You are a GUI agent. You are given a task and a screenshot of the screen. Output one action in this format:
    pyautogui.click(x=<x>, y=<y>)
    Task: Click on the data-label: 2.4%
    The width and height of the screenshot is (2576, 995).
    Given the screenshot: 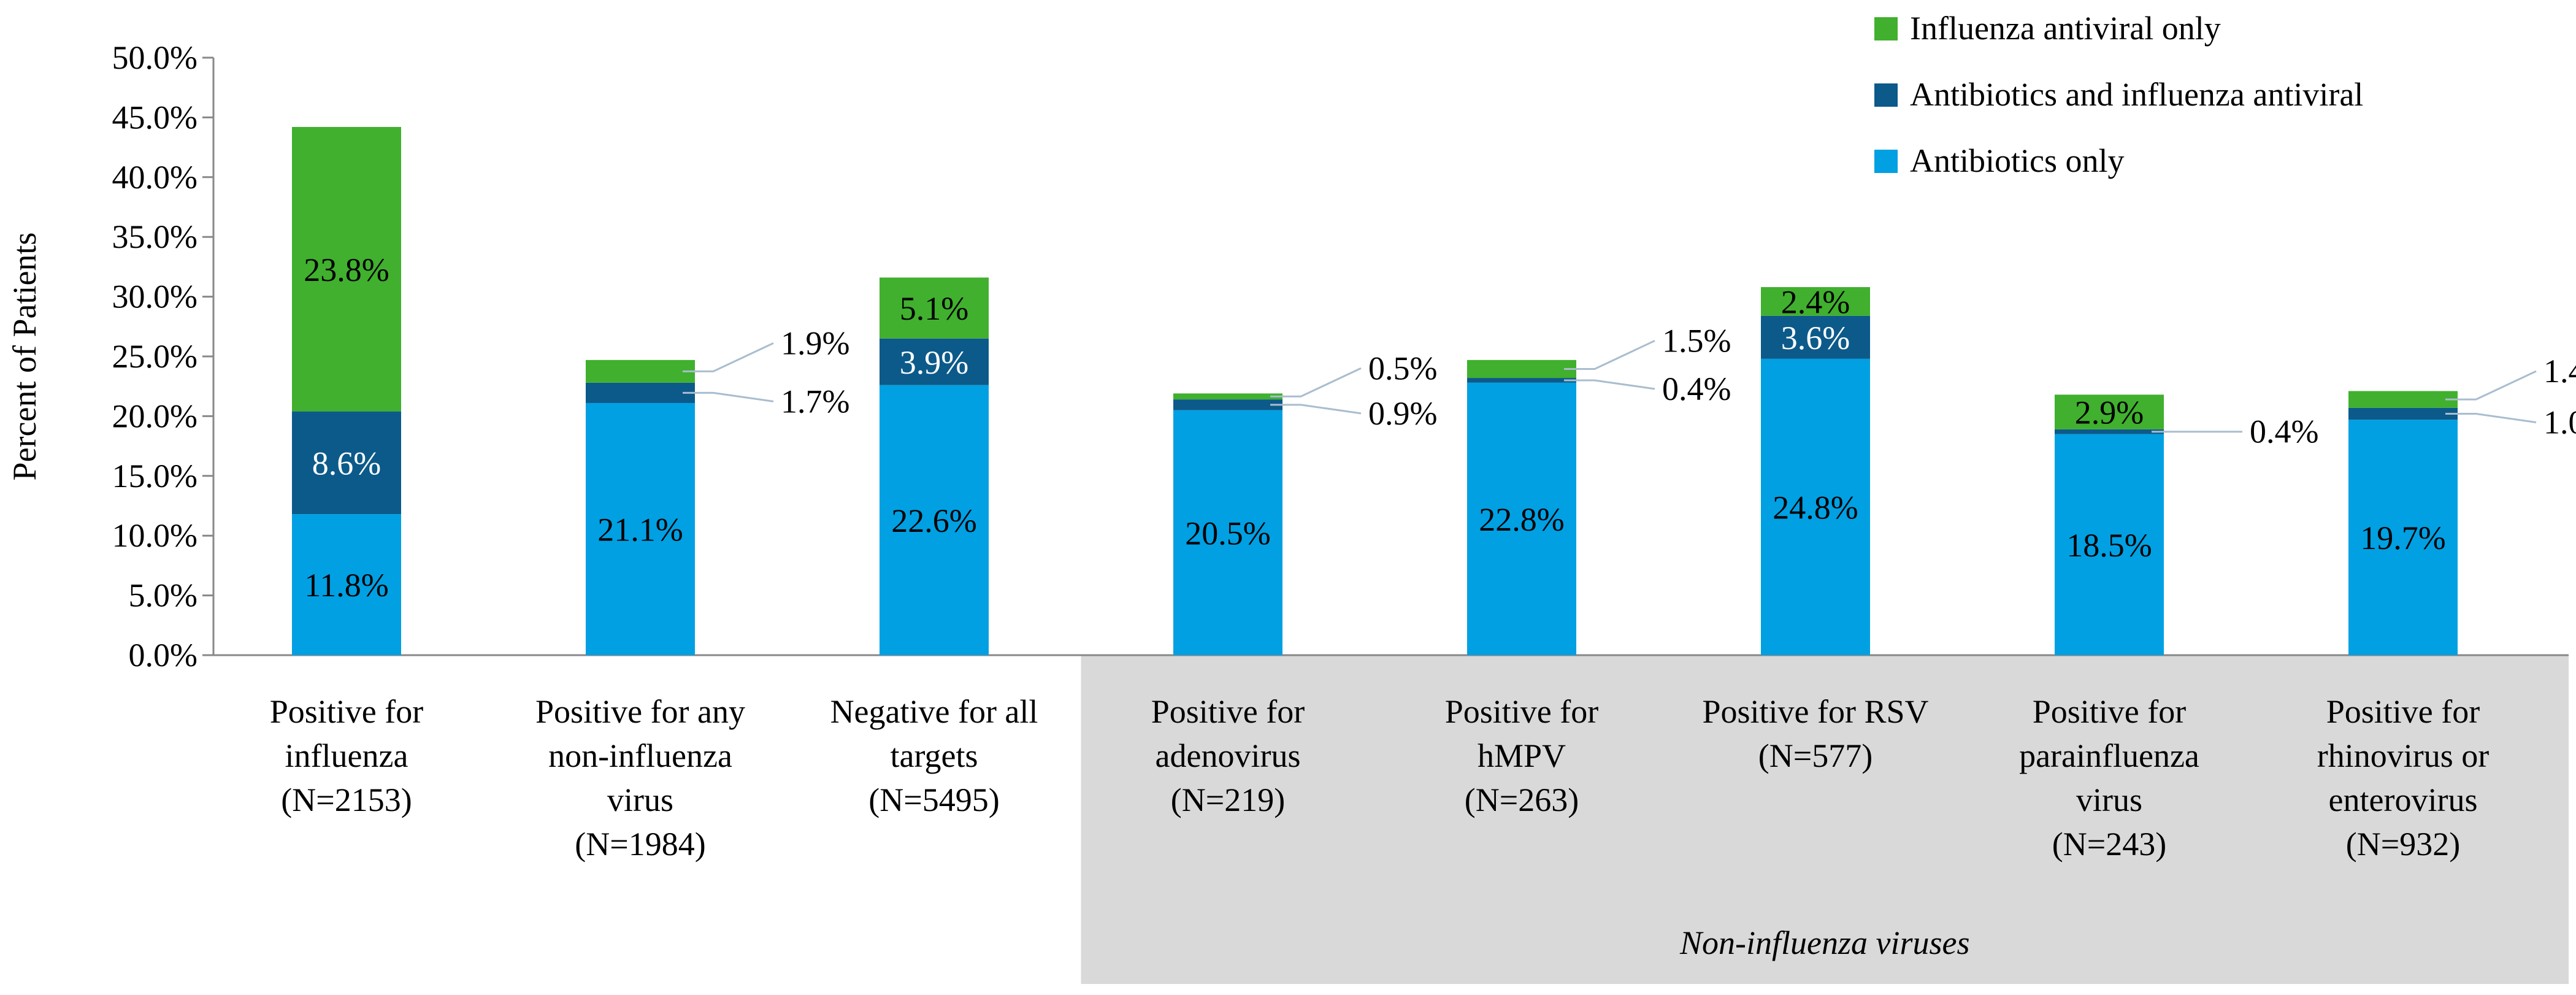 What is the action you would take?
    pyautogui.click(x=1815, y=301)
    